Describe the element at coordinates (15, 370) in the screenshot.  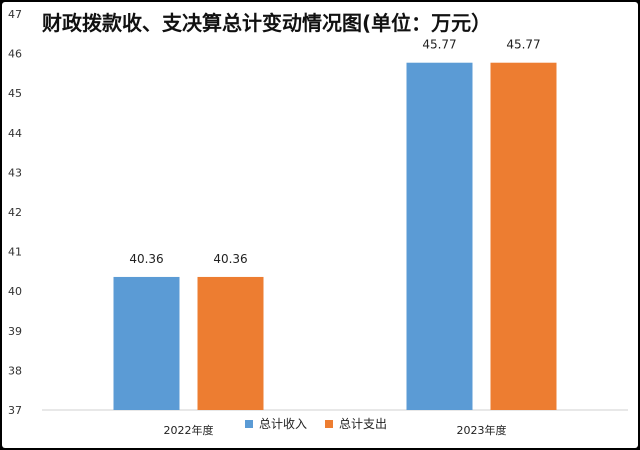
I see `y-tick-label: 38` at that location.